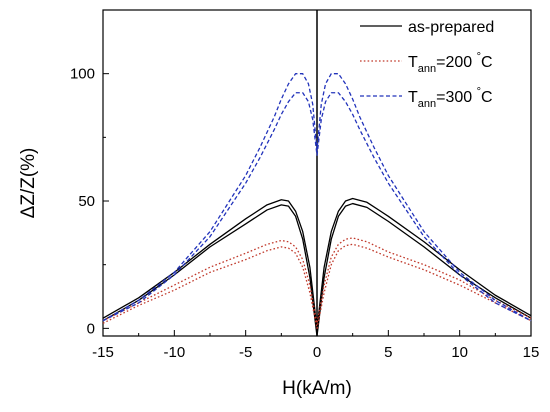 This screenshot has height=412, width=550. Describe the element at coordinates (28, 183) in the screenshot. I see `y-axis-label: ΔZ/Z(%)` at that location.